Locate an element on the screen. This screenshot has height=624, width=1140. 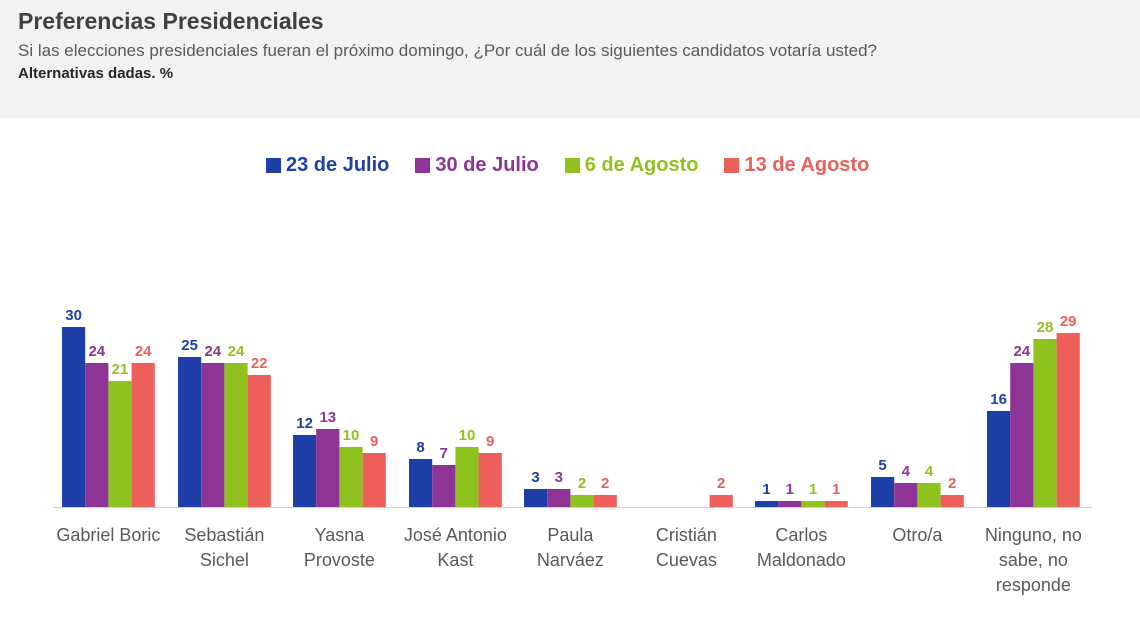
legend-item-6-agosto: 6 de Agosto is located at coordinates (631, 165).